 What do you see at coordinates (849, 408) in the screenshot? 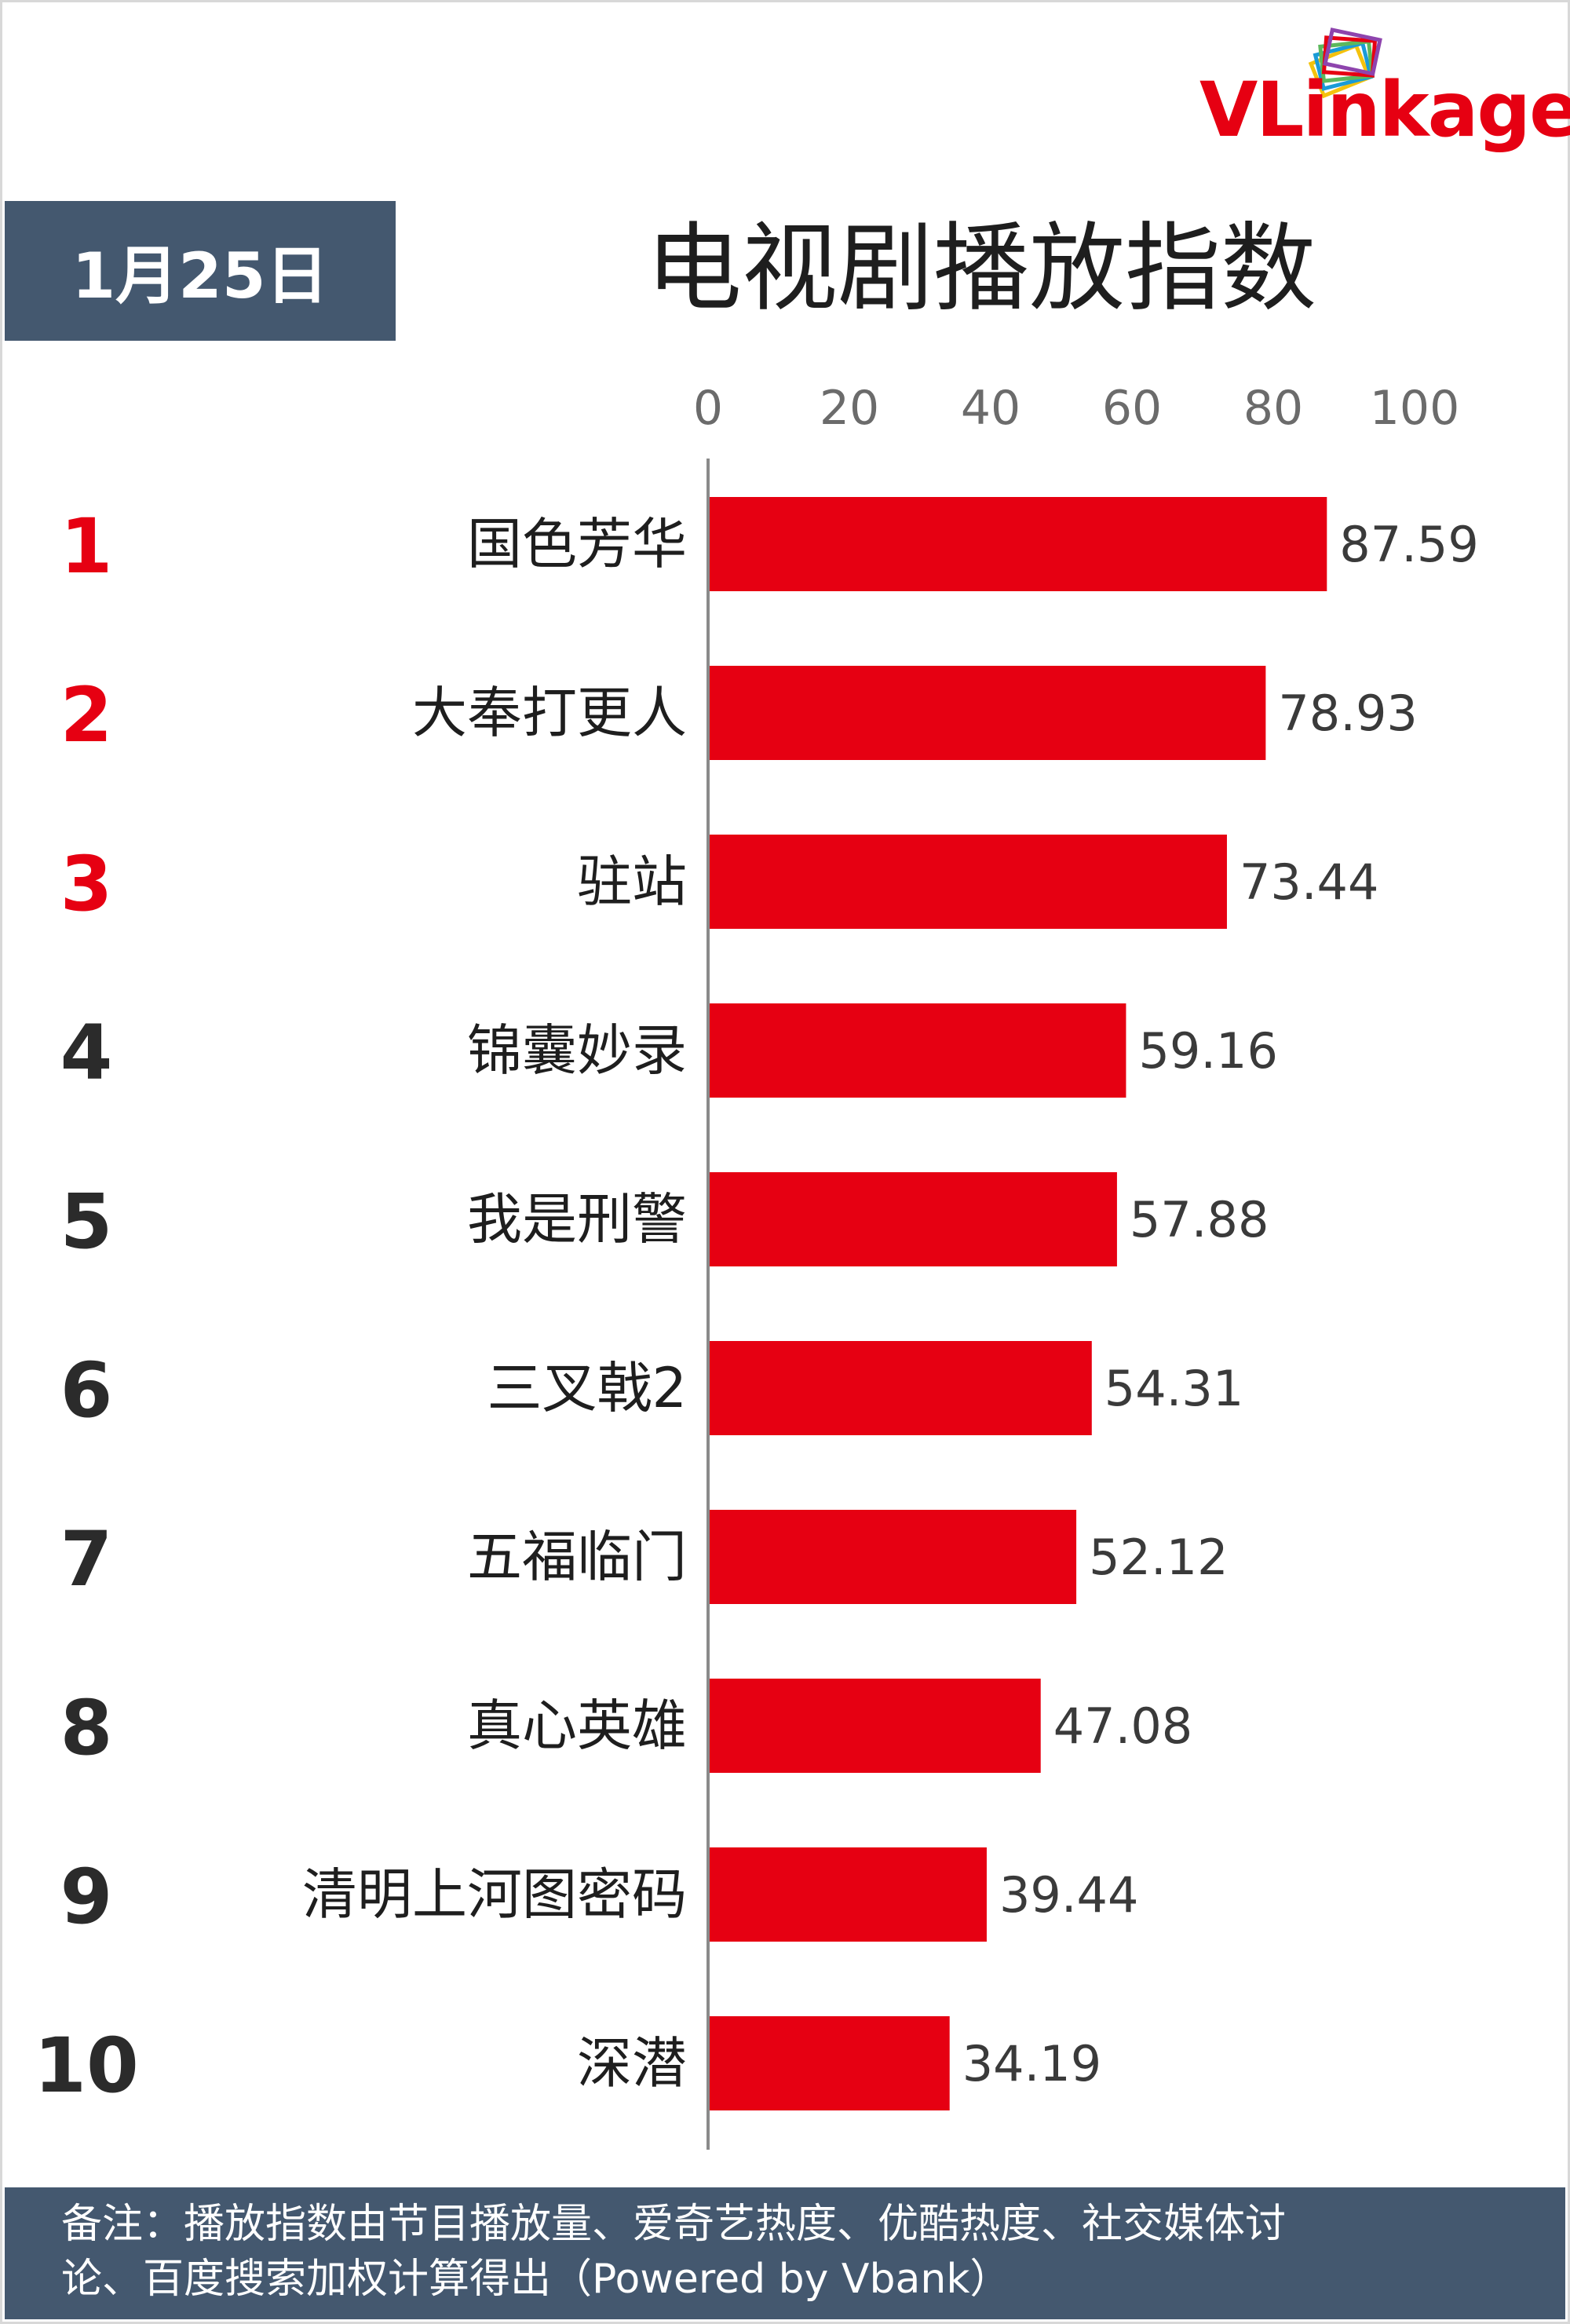
I see `x-tick-label: 20` at bounding box center [849, 408].